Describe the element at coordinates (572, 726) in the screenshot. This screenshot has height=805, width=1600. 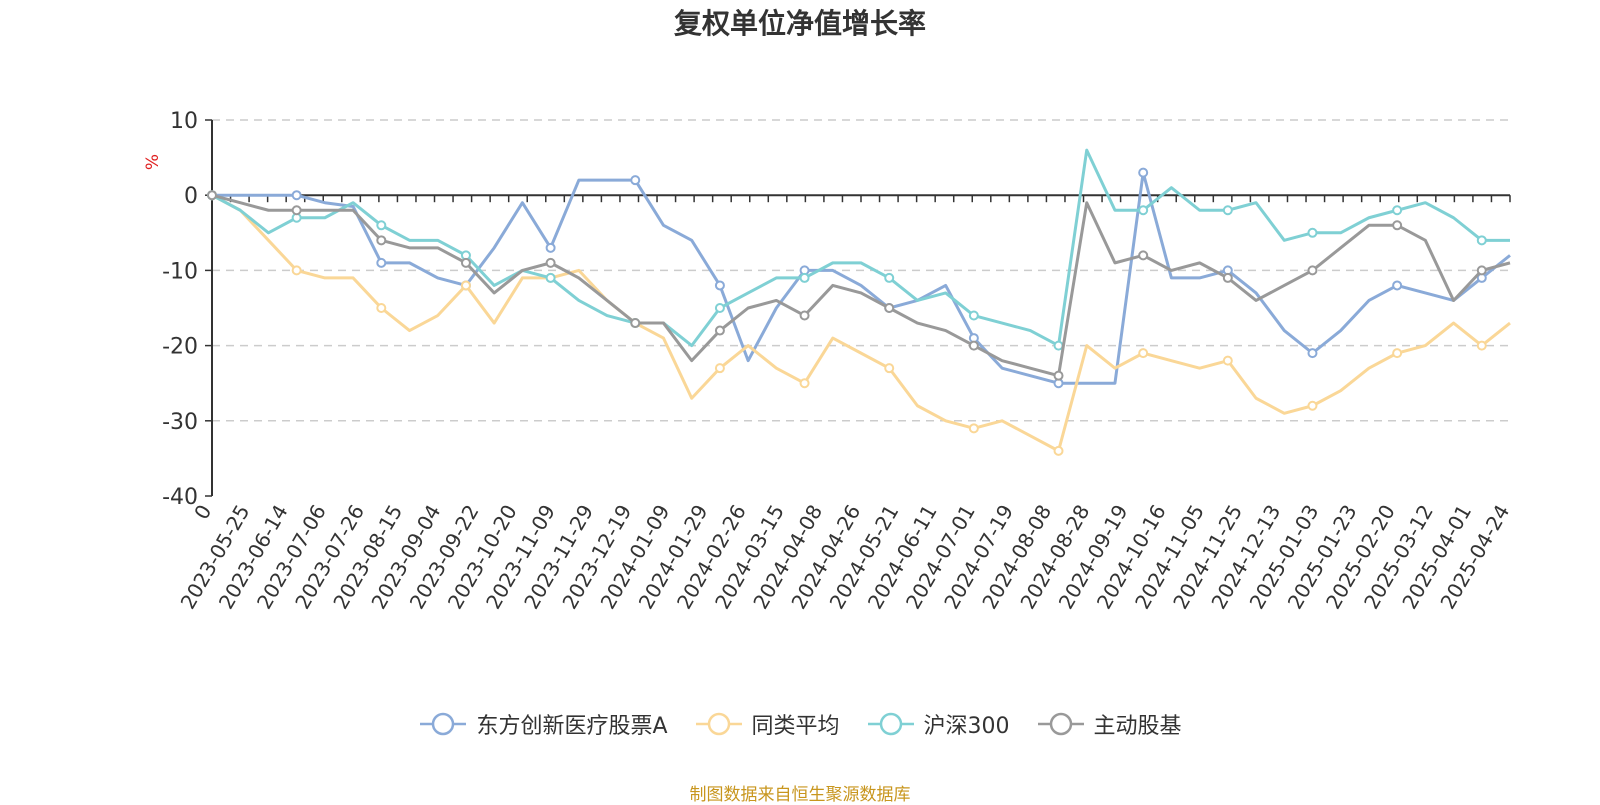
I see `legend-label: 东方创新医疗股票A` at that location.